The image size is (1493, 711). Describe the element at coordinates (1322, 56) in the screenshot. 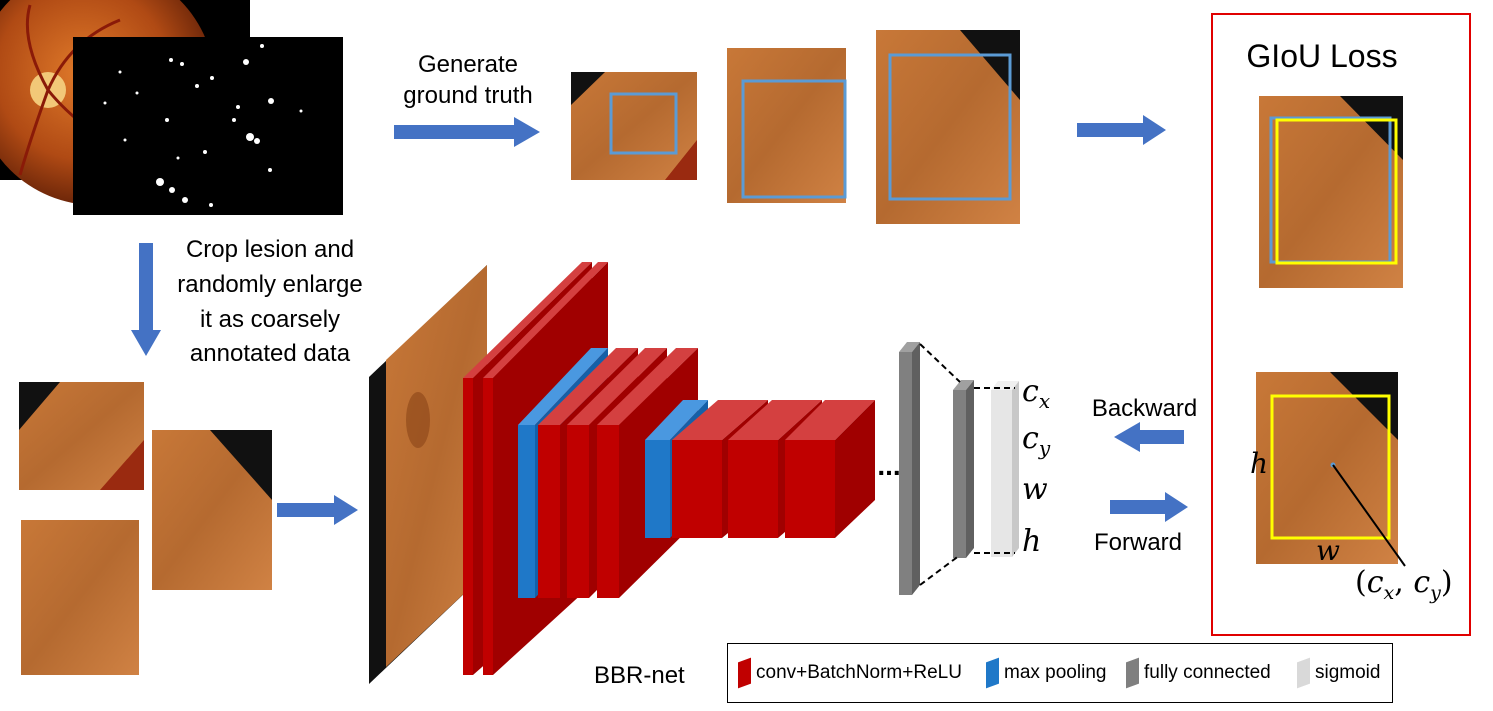

I see `giou-title: GIoU Loss` at that location.